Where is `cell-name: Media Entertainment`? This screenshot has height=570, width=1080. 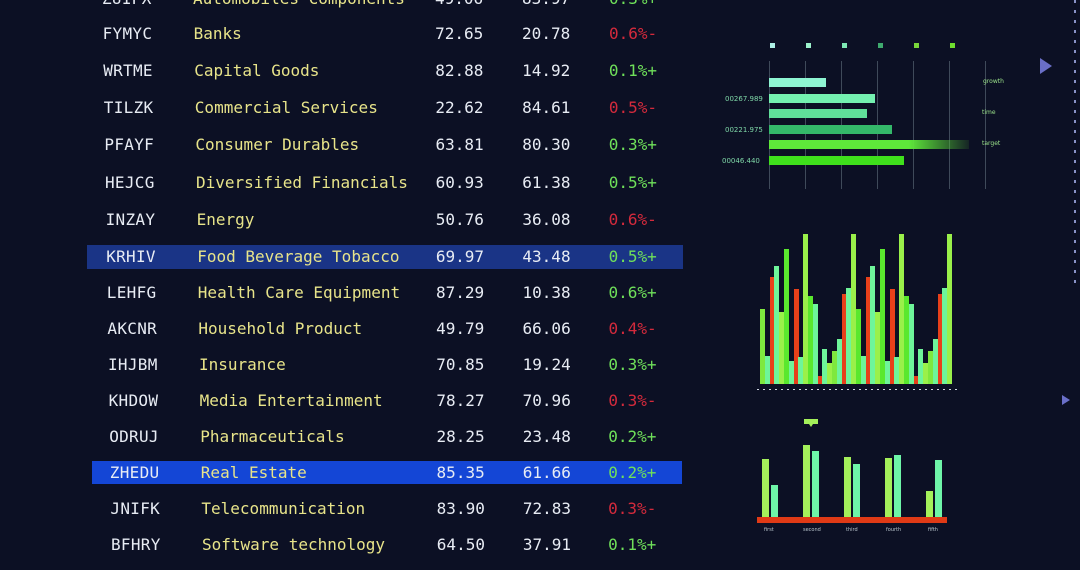 cell-name: Media Entertainment is located at coordinates (291, 400).